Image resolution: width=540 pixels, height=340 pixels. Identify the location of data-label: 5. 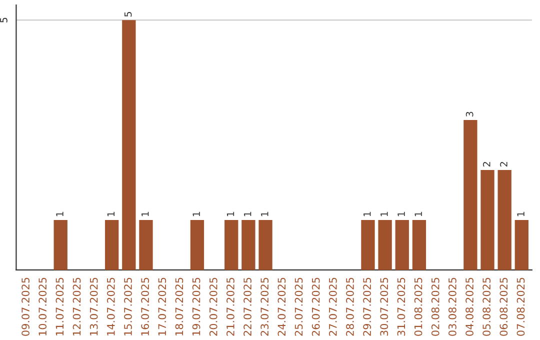
(128, 14).